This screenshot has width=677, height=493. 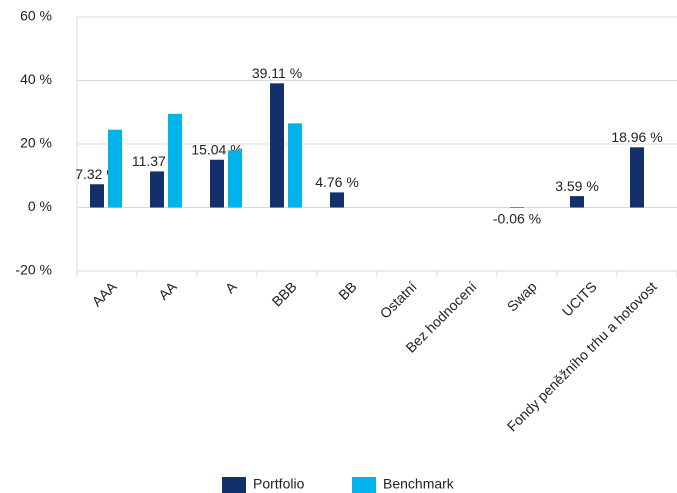 I want to click on y-tick-label: 40 %, so click(x=36, y=79).